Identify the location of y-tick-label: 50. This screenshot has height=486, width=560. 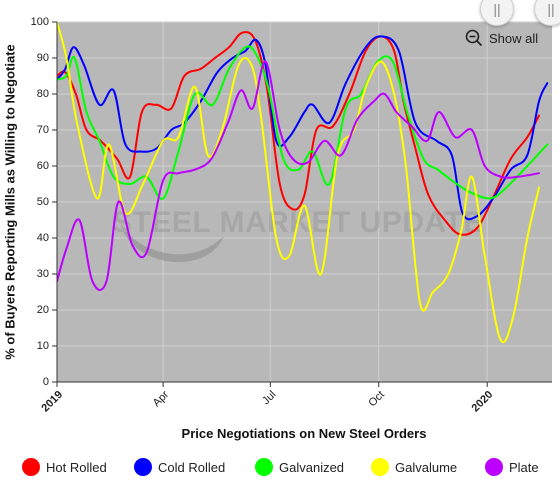
(43, 202).